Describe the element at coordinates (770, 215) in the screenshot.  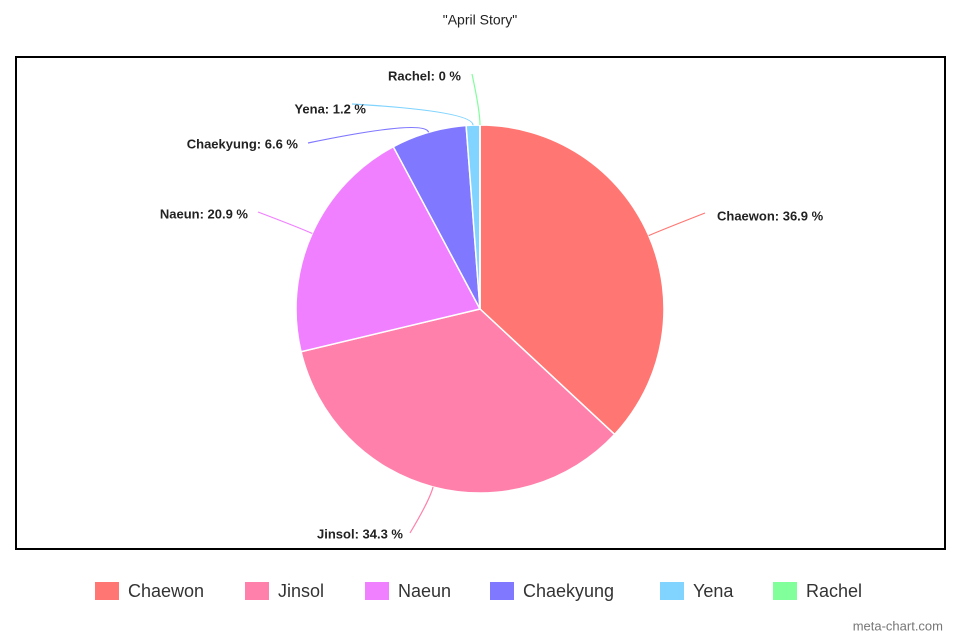
I see `data-label: Chaewon: 36.9 %` at that location.